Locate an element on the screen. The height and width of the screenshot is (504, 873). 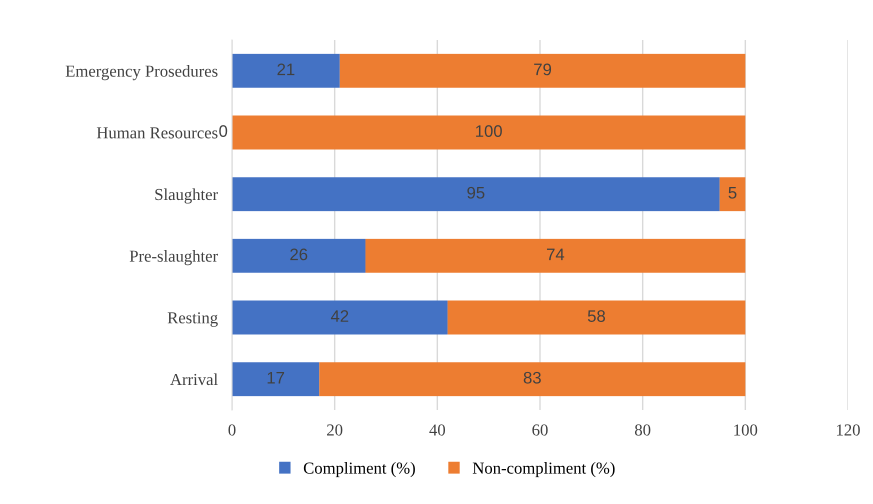
x-tick-label: 60 is located at coordinates (540, 430).